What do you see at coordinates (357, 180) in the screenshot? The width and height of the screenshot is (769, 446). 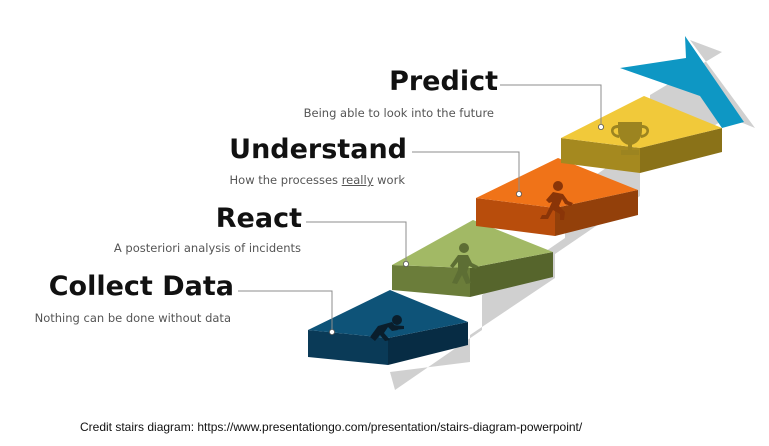 I see `subtitle-understand-emphasis: really` at bounding box center [357, 180].